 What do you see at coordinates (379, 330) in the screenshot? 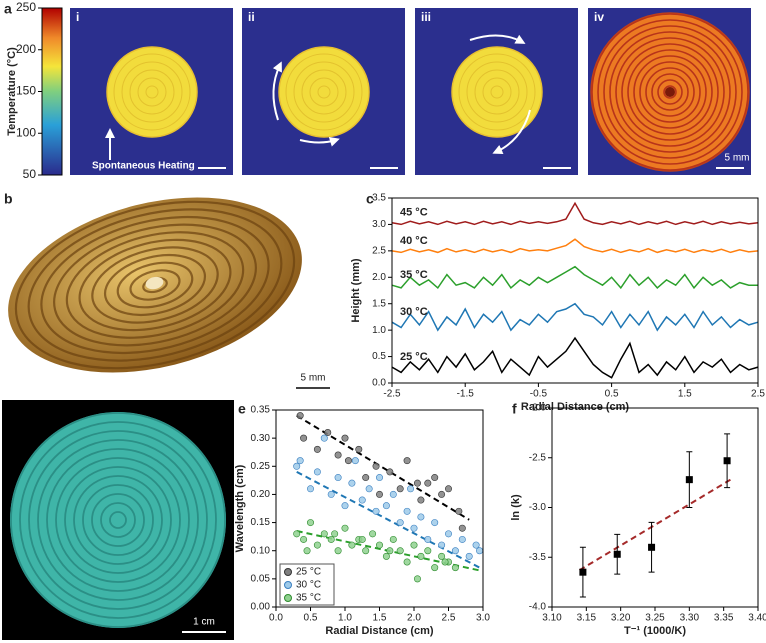
I see `y-tick-label: 1.0` at bounding box center [379, 330].